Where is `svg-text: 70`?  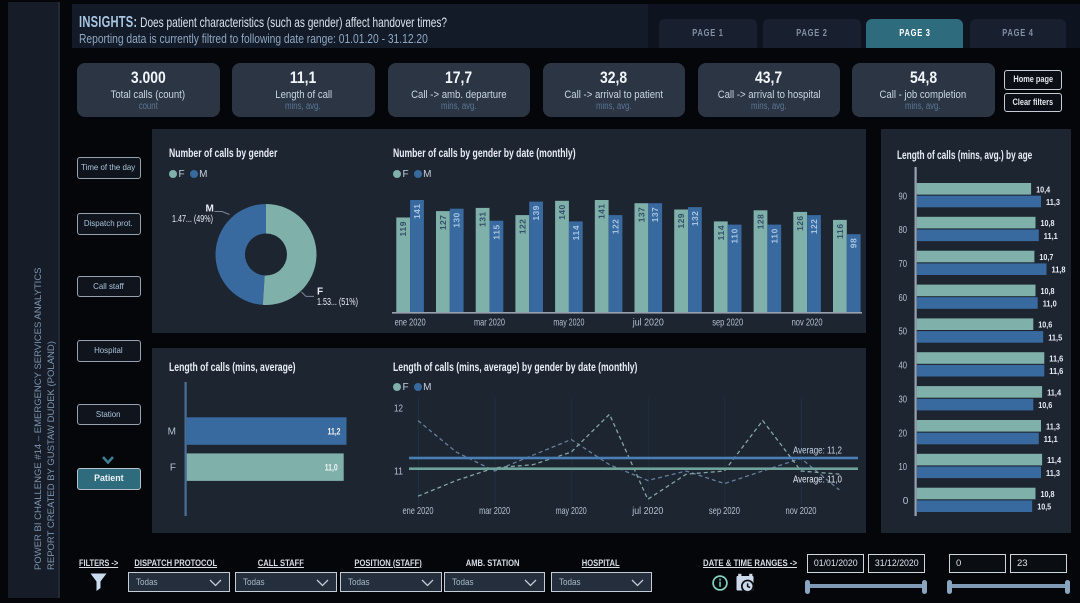
svg-text: 70 is located at coordinates (903, 264).